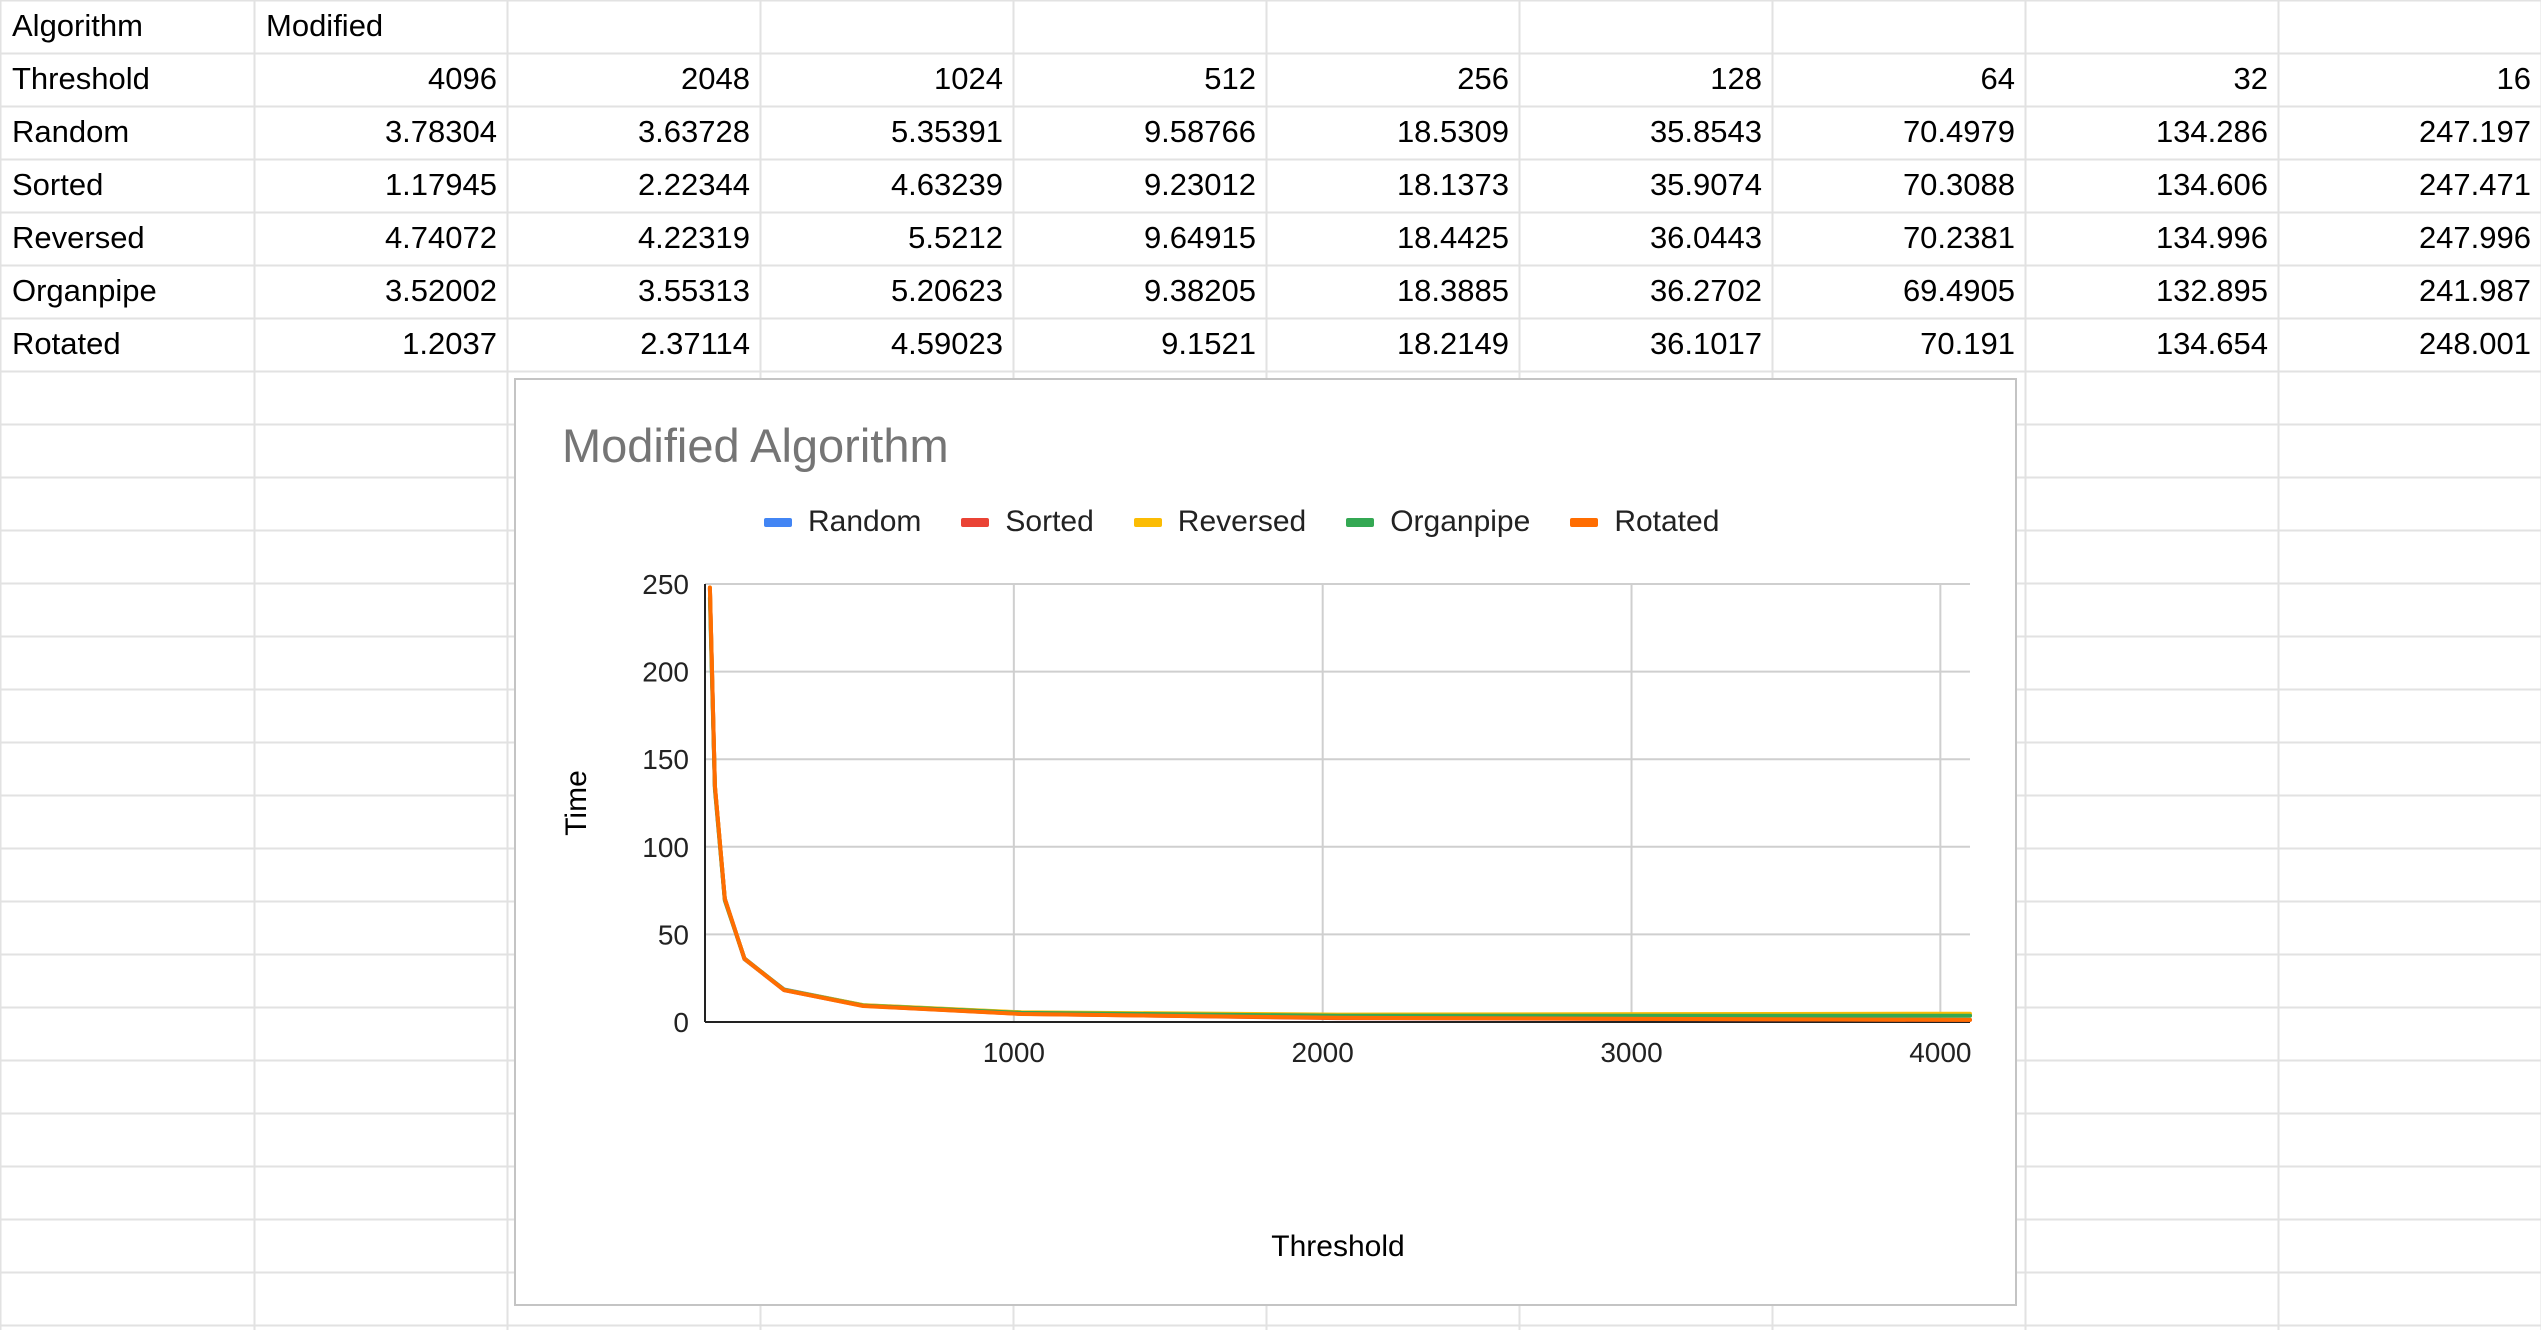 The image size is (2541, 1330). Describe the element at coordinates (968, 78) in the screenshot. I see `cell-value: 1024` at that location.